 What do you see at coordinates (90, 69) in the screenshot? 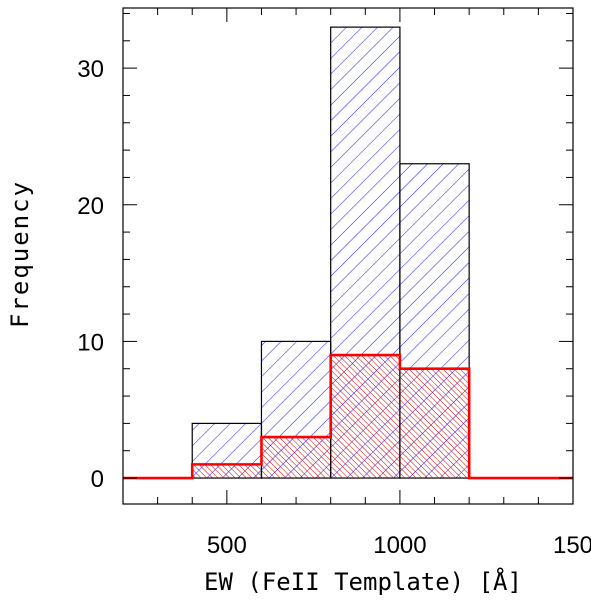
I see `y-tick-label: 30` at bounding box center [90, 69].